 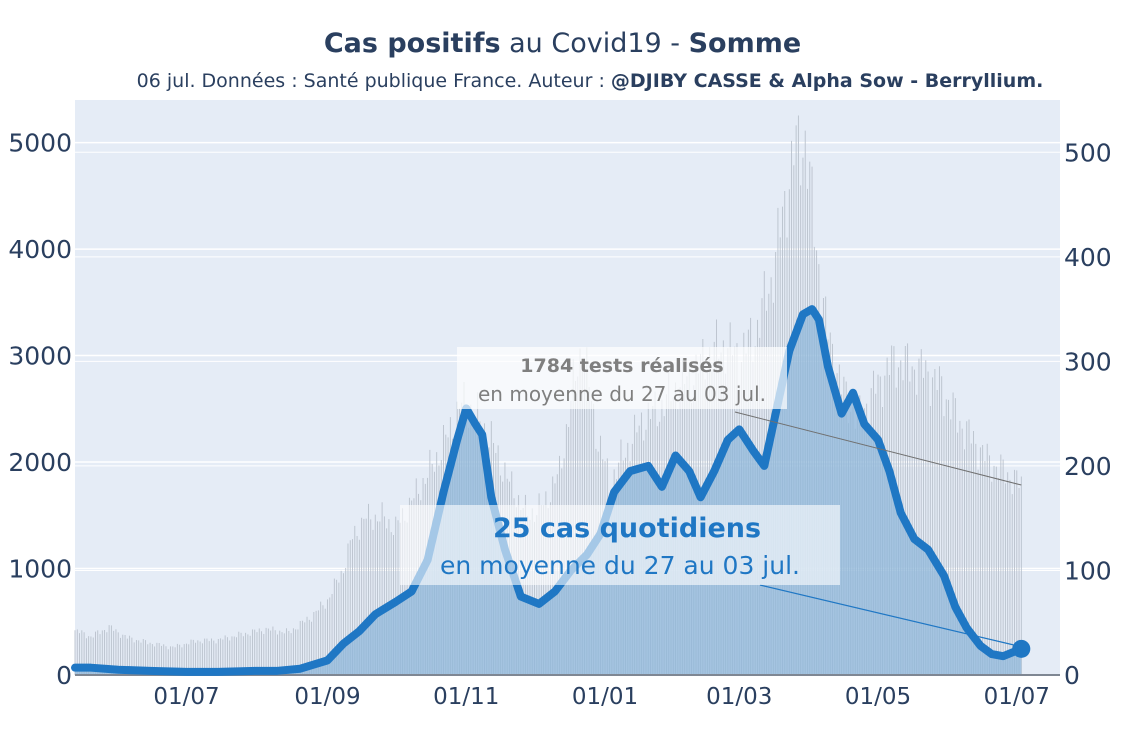 What do you see at coordinates (1088, 361) in the screenshot?
I see `y-right-tick-label: 300` at bounding box center [1088, 361].